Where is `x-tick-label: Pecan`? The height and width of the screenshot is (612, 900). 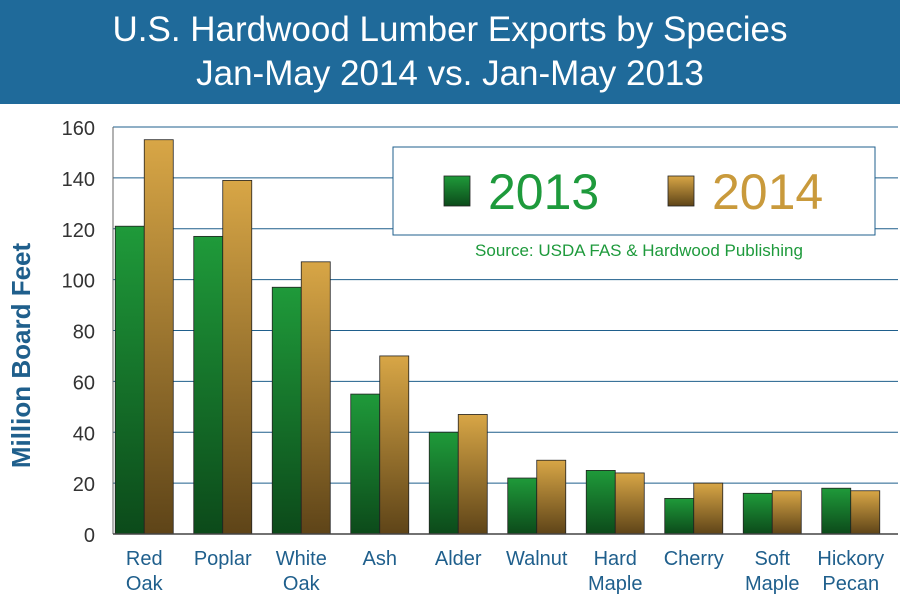
x-tick-label: Pecan is located at coordinates (850, 584).